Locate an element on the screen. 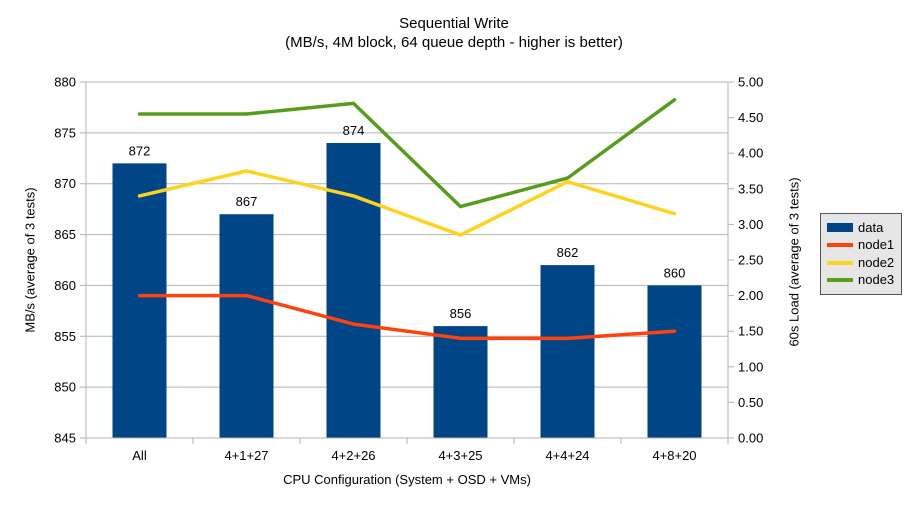  legend-swatch-node1 is located at coordinates (840, 245).